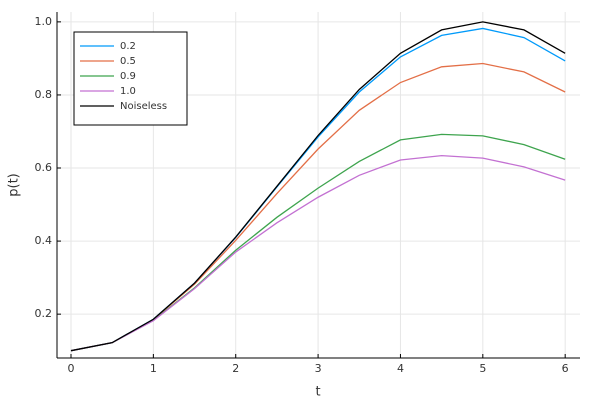  Describe the element at coordinates (482, 368) in the screenshot. I see `x-tick-label: 5` at that location.